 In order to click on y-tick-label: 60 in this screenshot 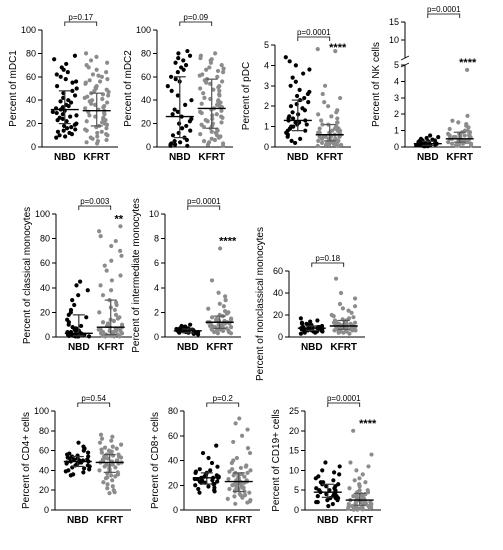, I will do `click(278, 271)`.